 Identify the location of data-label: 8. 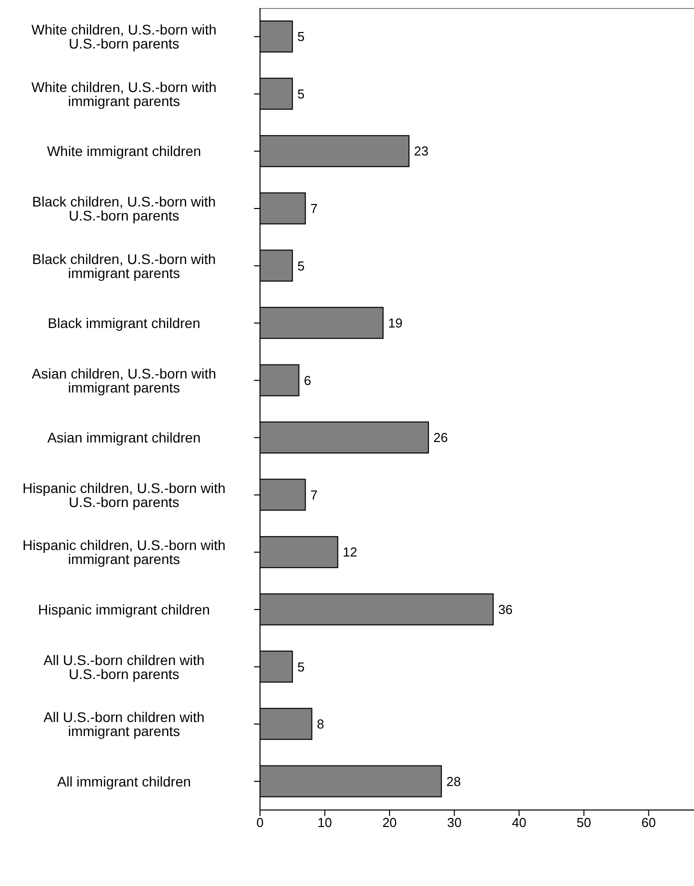
(320, 724).